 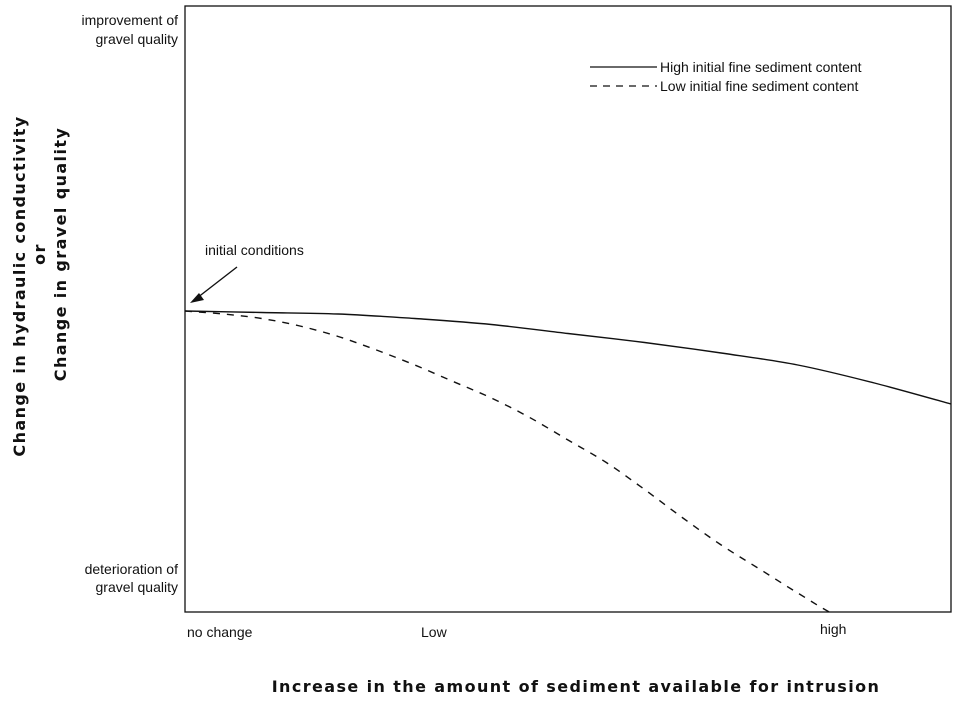 What do you see at coordinates (254, 250) in the screenshot?
I see `annotation-initial-conditions: initial conditions` at bounding box center [254, 250].